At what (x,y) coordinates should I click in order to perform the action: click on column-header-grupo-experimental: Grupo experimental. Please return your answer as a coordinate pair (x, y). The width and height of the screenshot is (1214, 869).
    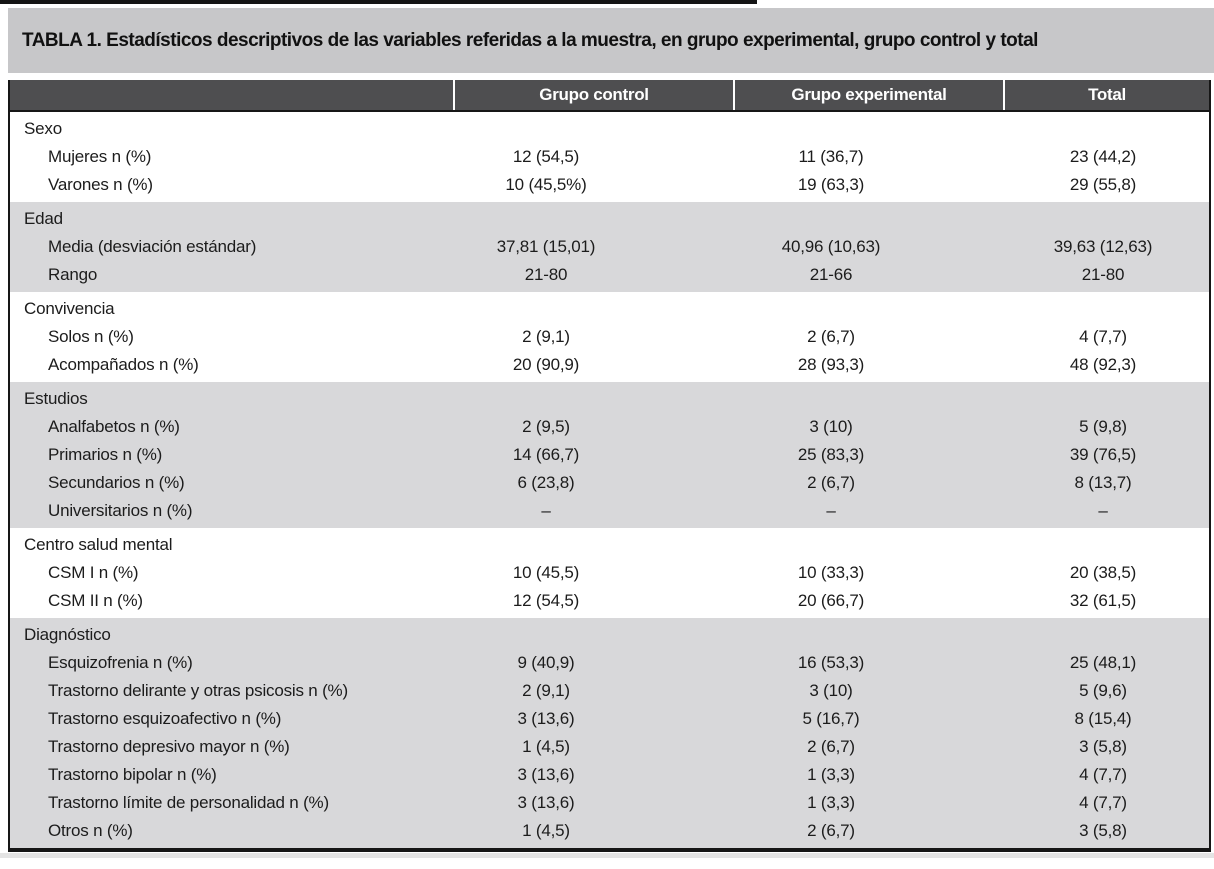
    Looking at the image, I should click on (869, 95).